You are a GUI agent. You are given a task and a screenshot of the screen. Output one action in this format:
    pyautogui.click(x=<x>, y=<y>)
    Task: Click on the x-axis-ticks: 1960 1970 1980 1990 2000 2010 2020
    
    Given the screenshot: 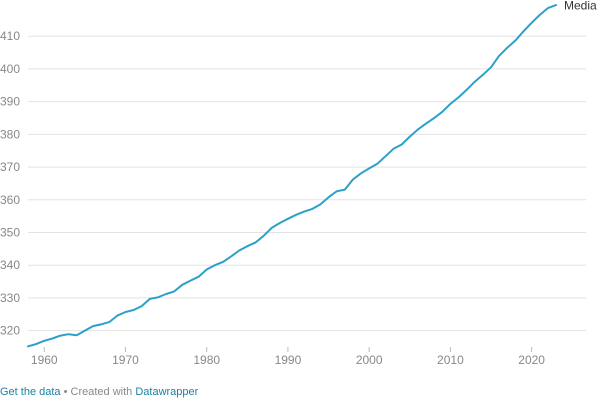 What is the action you would take?
    pyautogui.click(x=288, y=357)
    